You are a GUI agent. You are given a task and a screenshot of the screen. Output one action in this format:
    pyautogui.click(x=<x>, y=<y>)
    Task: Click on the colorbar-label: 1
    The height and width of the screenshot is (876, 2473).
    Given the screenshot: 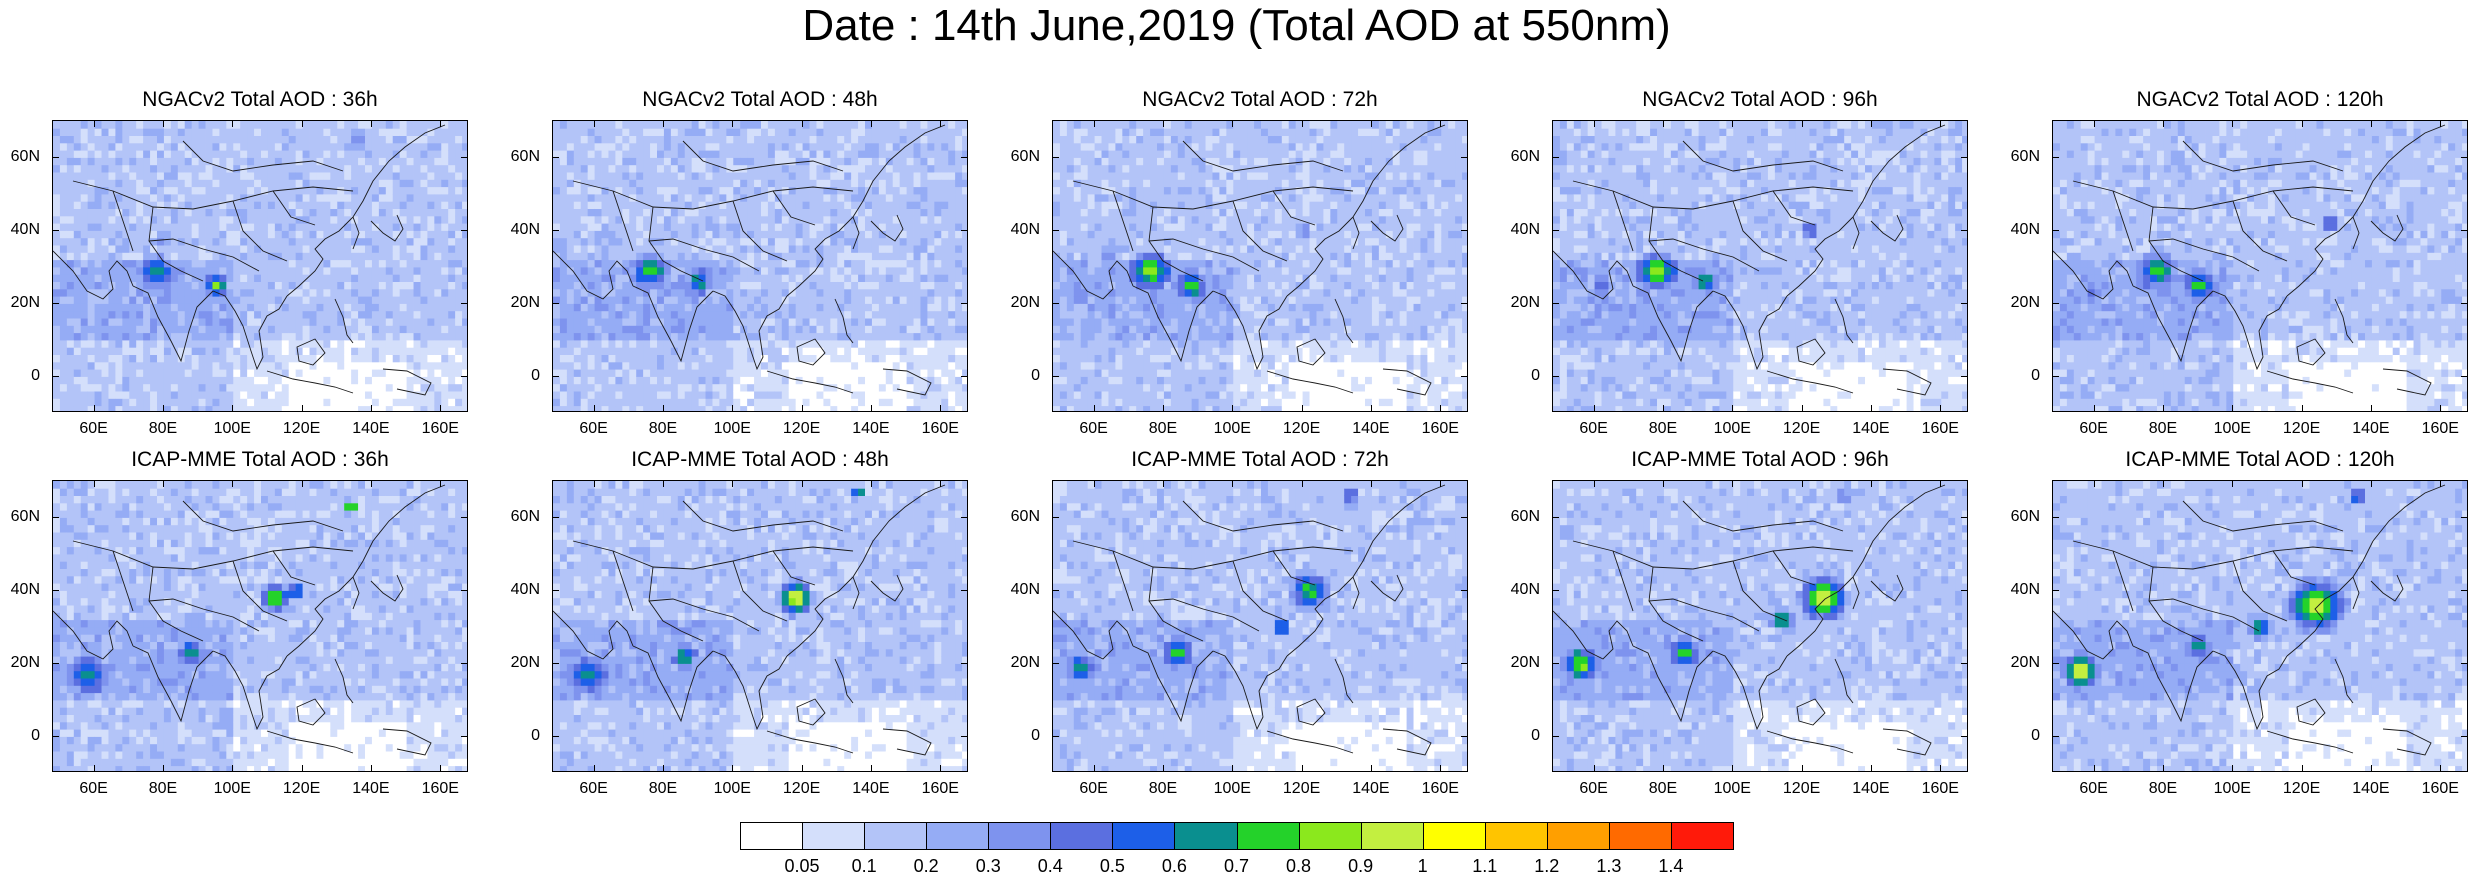 What is the action you would take?
    pyautogui.click(x=1423, y=866)
    